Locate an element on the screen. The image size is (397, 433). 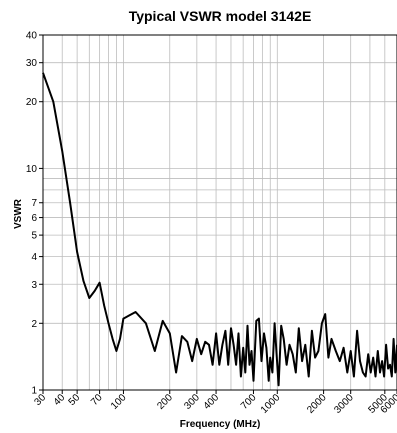
x-tick-label: 200 is located at coordinates (165, 402).